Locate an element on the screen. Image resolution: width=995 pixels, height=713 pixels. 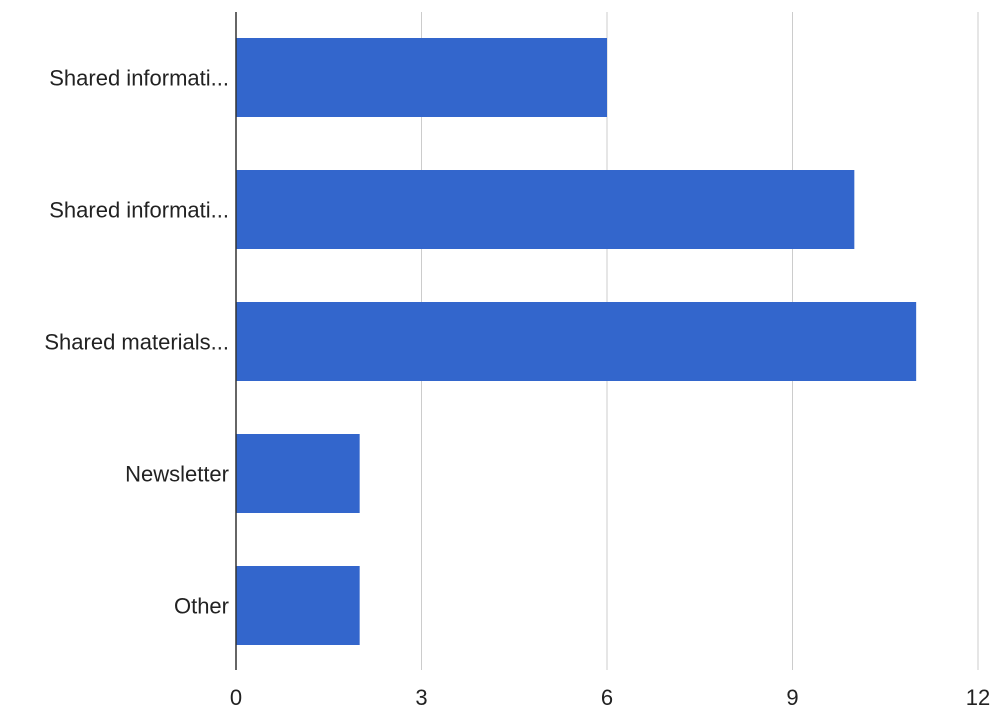
x-tick-label: 9 is located at coordinates (792, 697).